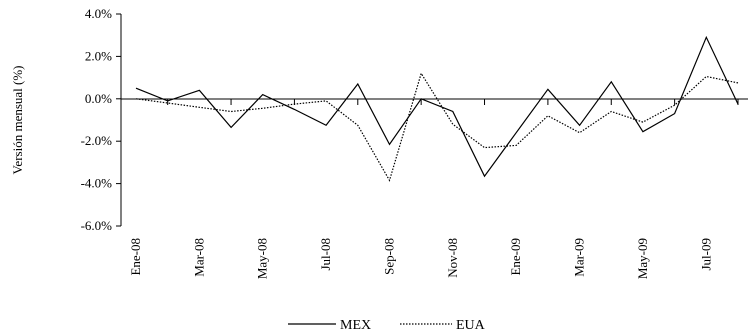 The height and width of the screenshot is (333, 750). I want to click on x-tick-label: May-08, so click(262, 258).